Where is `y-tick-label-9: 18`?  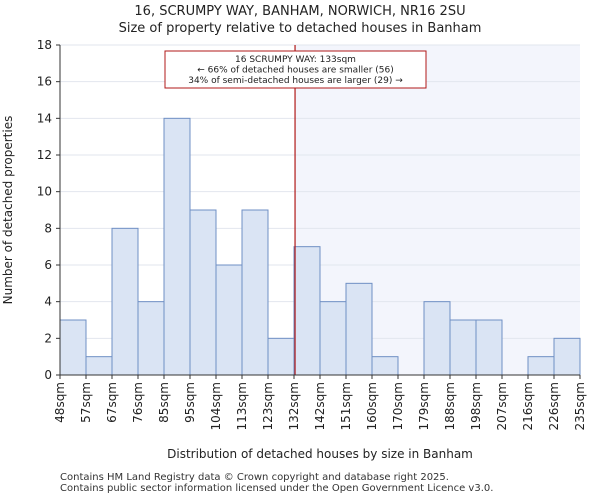
y-tick-label-9: 18 is located at coordinates (44, 45).